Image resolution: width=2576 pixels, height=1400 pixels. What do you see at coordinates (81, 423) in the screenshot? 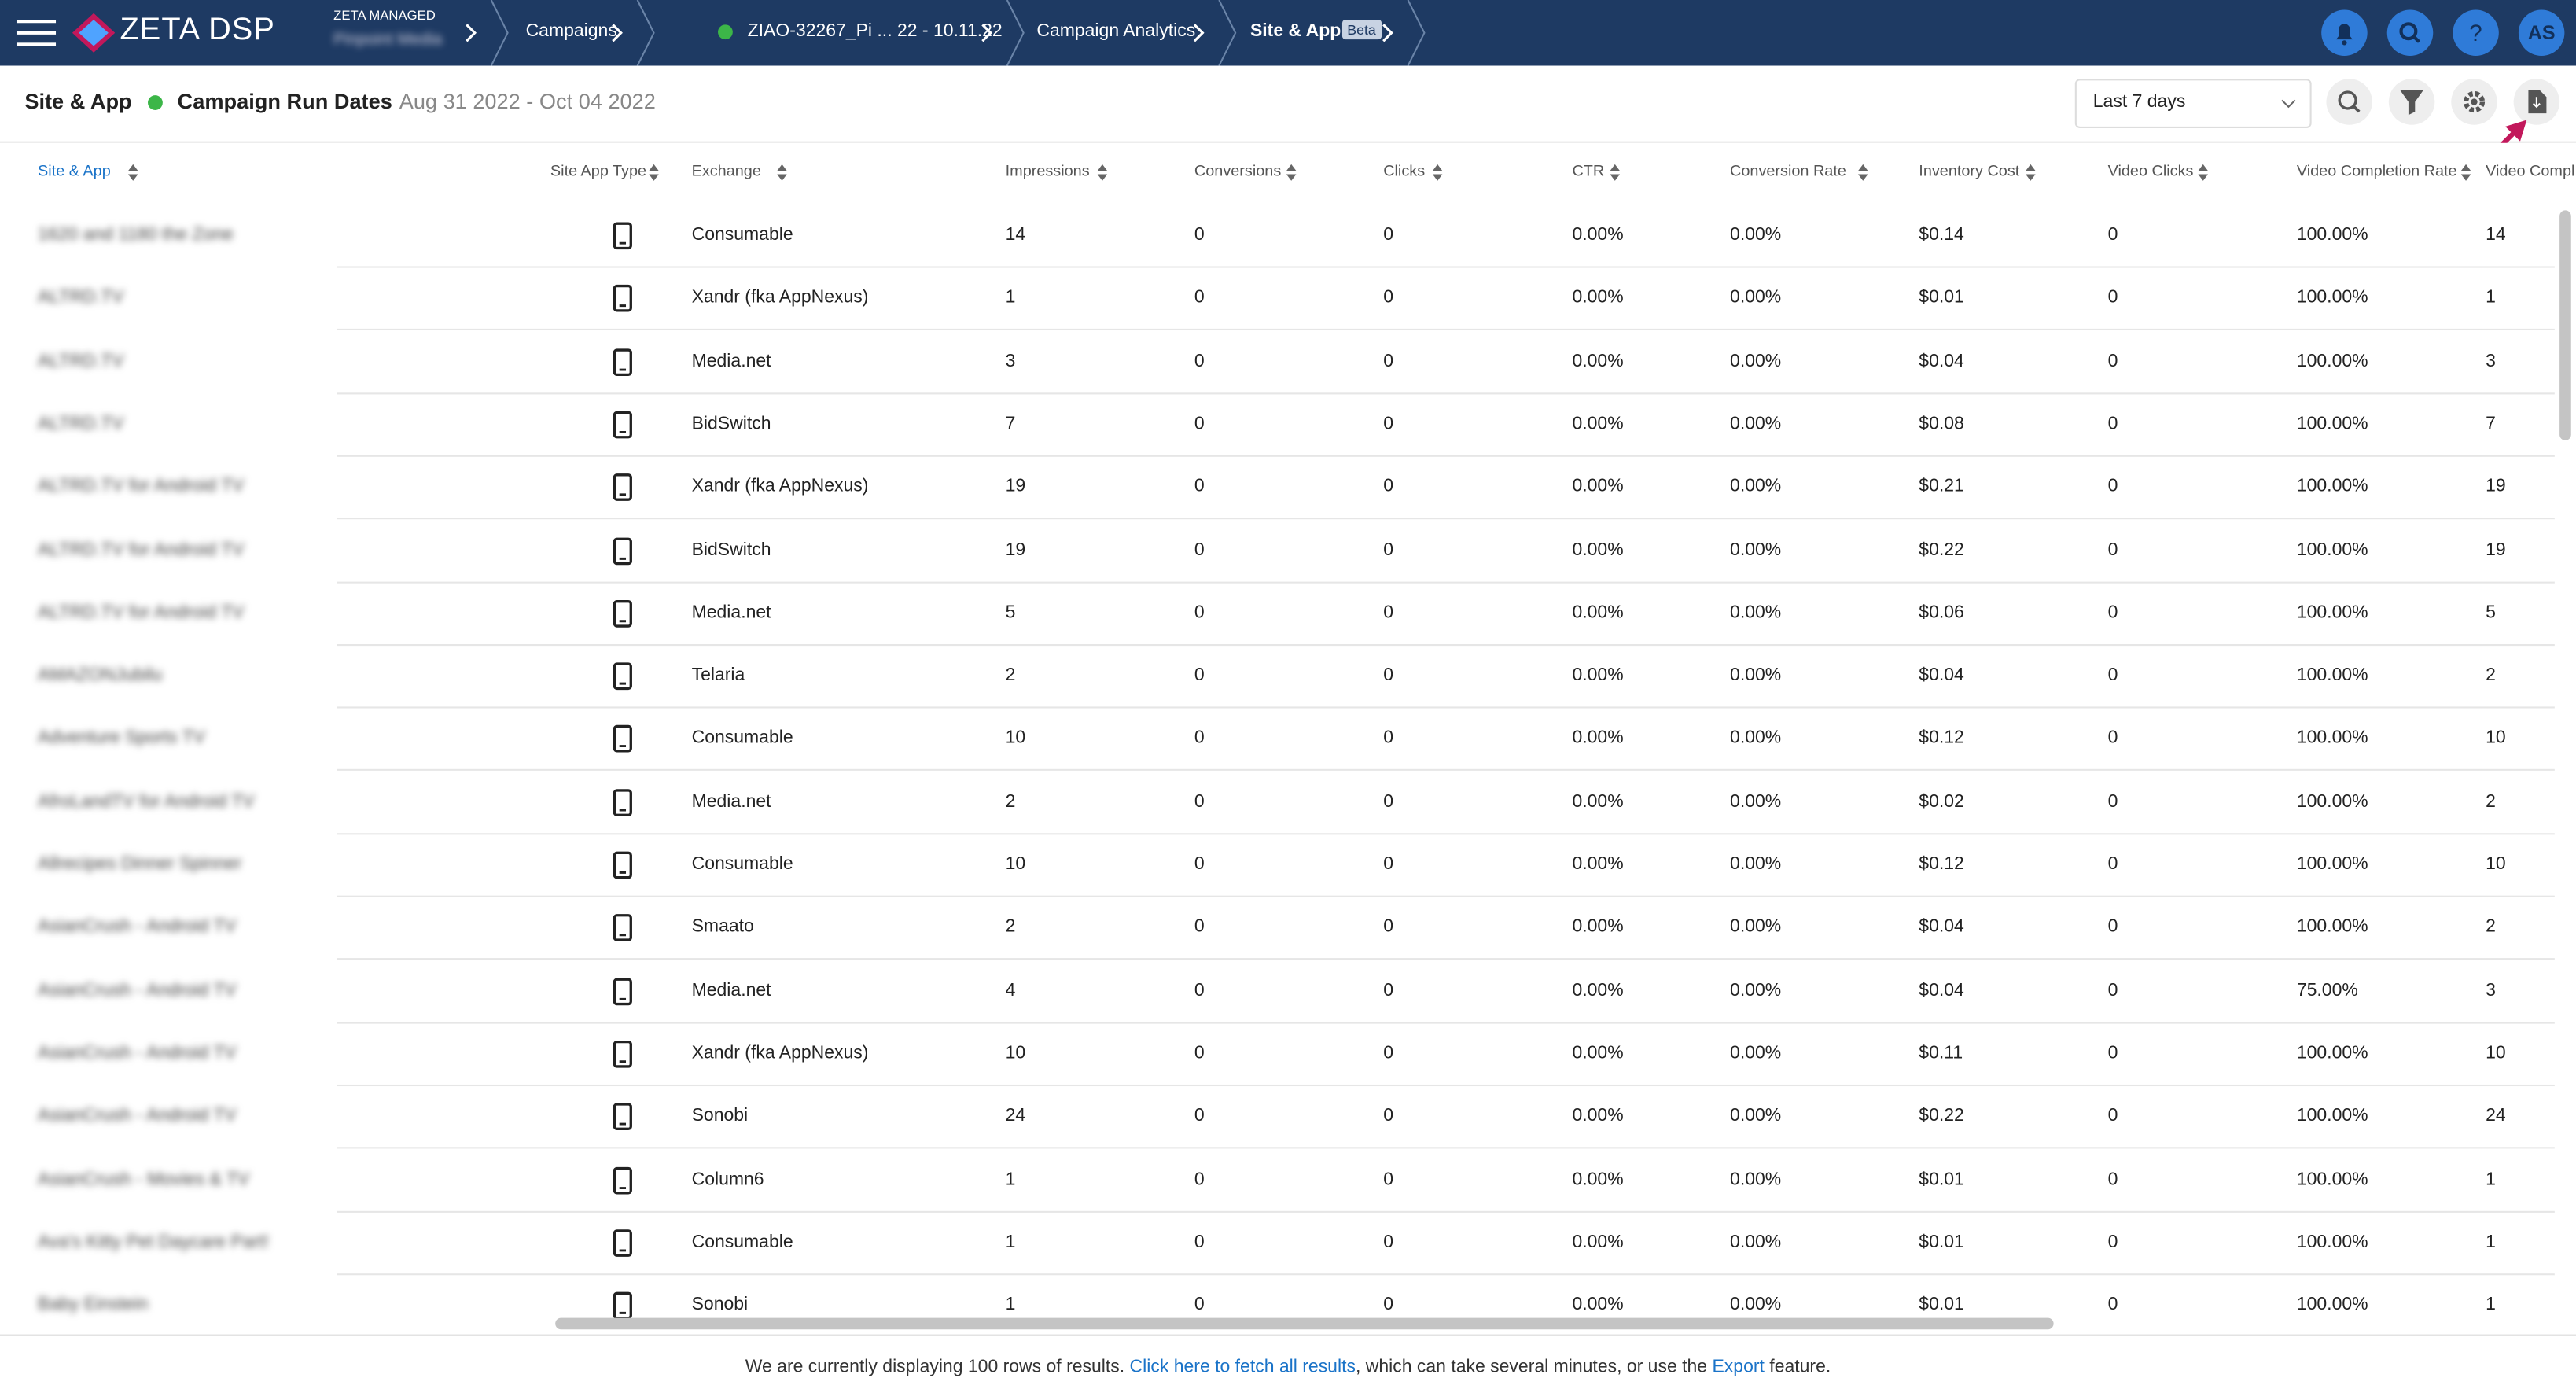
I see `site-name: ALTRD.TV` at bounding box center [81, 423].